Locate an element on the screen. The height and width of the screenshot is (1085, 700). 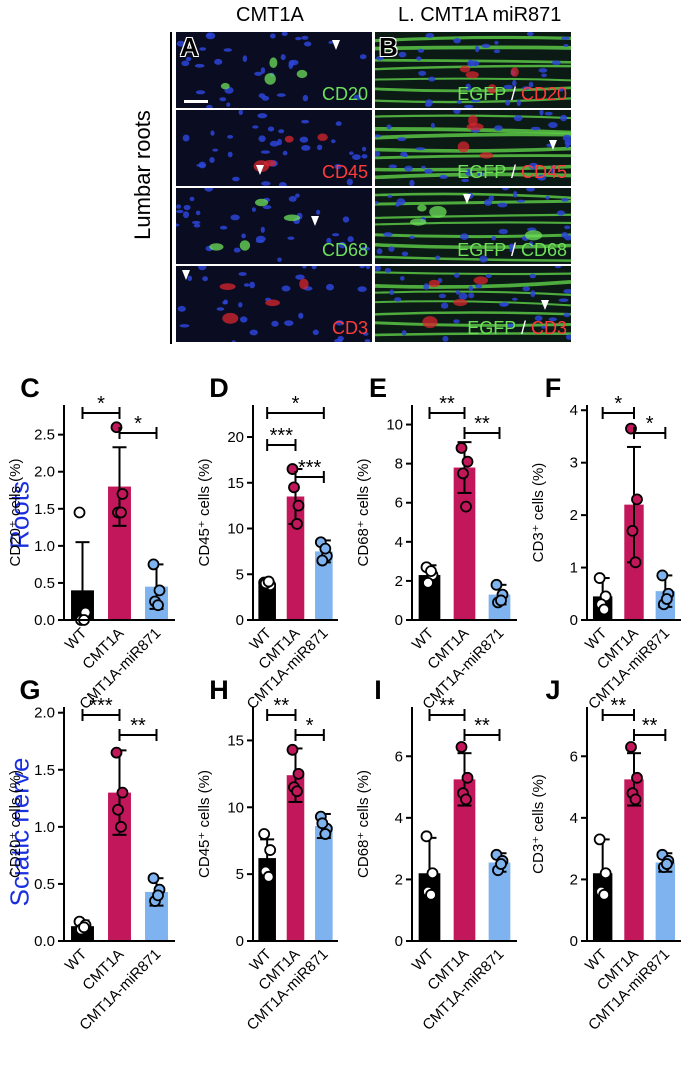
panel-letter-f: F is located at coordinates (553, 388).